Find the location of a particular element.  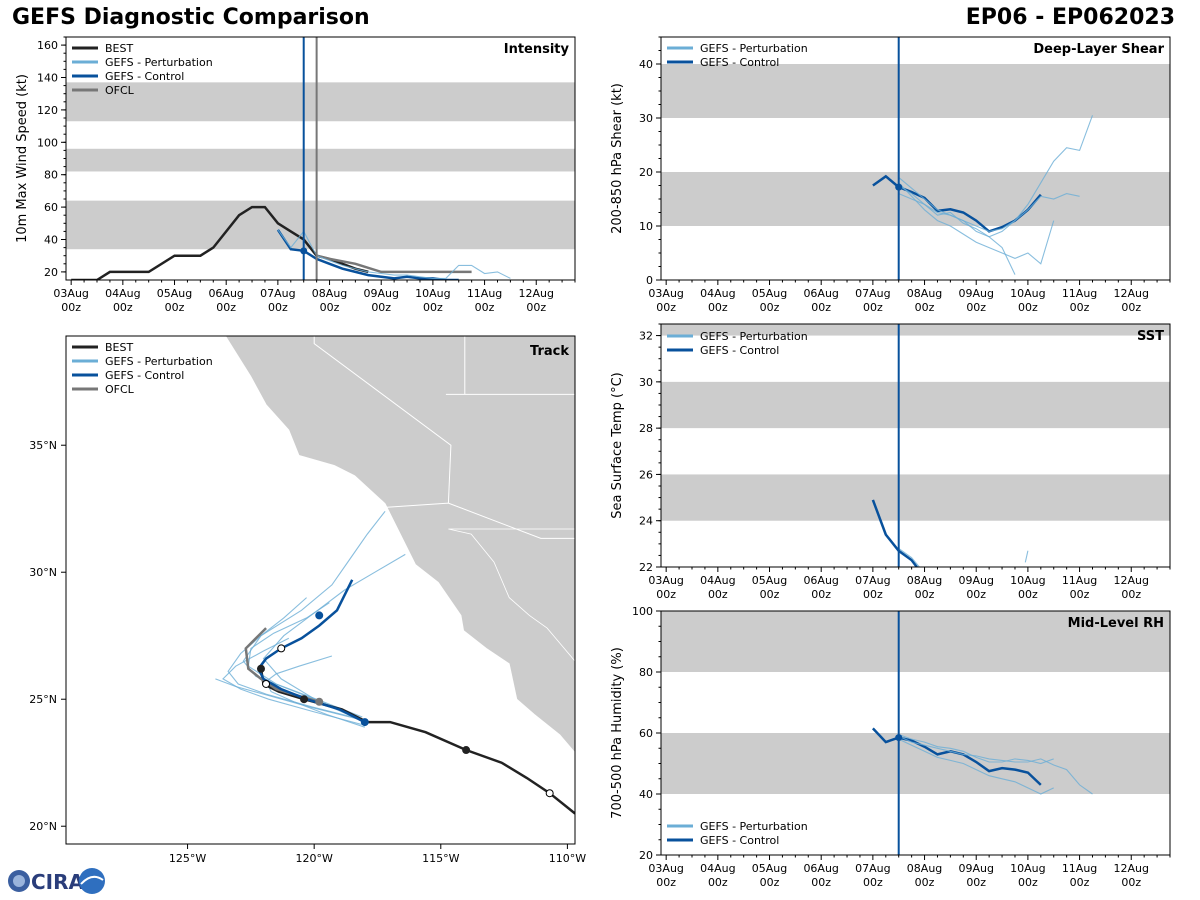

shear-xtick-label: 04Aug is located at coordinates (717, 293).